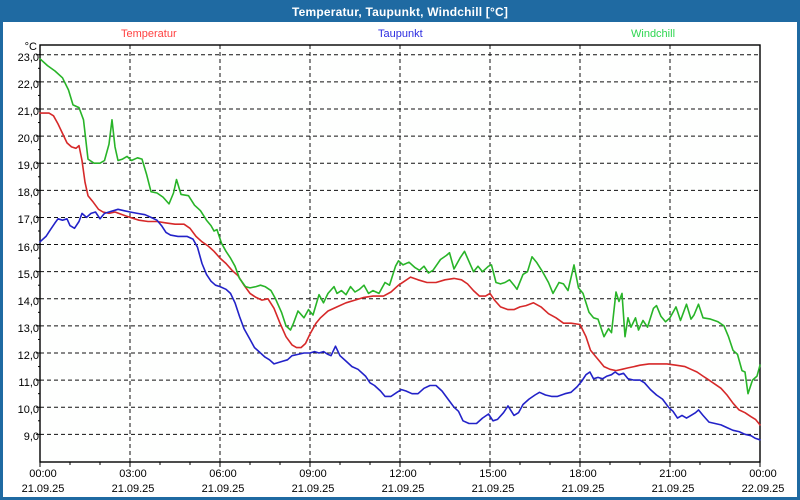 The image size is (800, 500). I want to click on x-tick-time-label: 09:00, so click(313, 474).